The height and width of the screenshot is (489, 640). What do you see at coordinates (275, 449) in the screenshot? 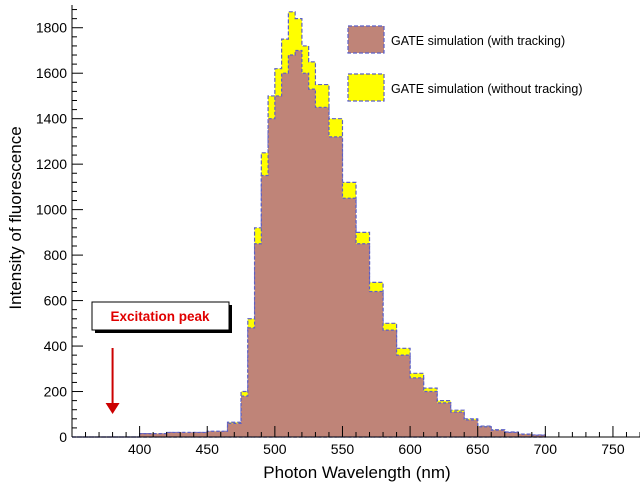
I see `x-tick-label: 500` at bounding box center [275, 449].